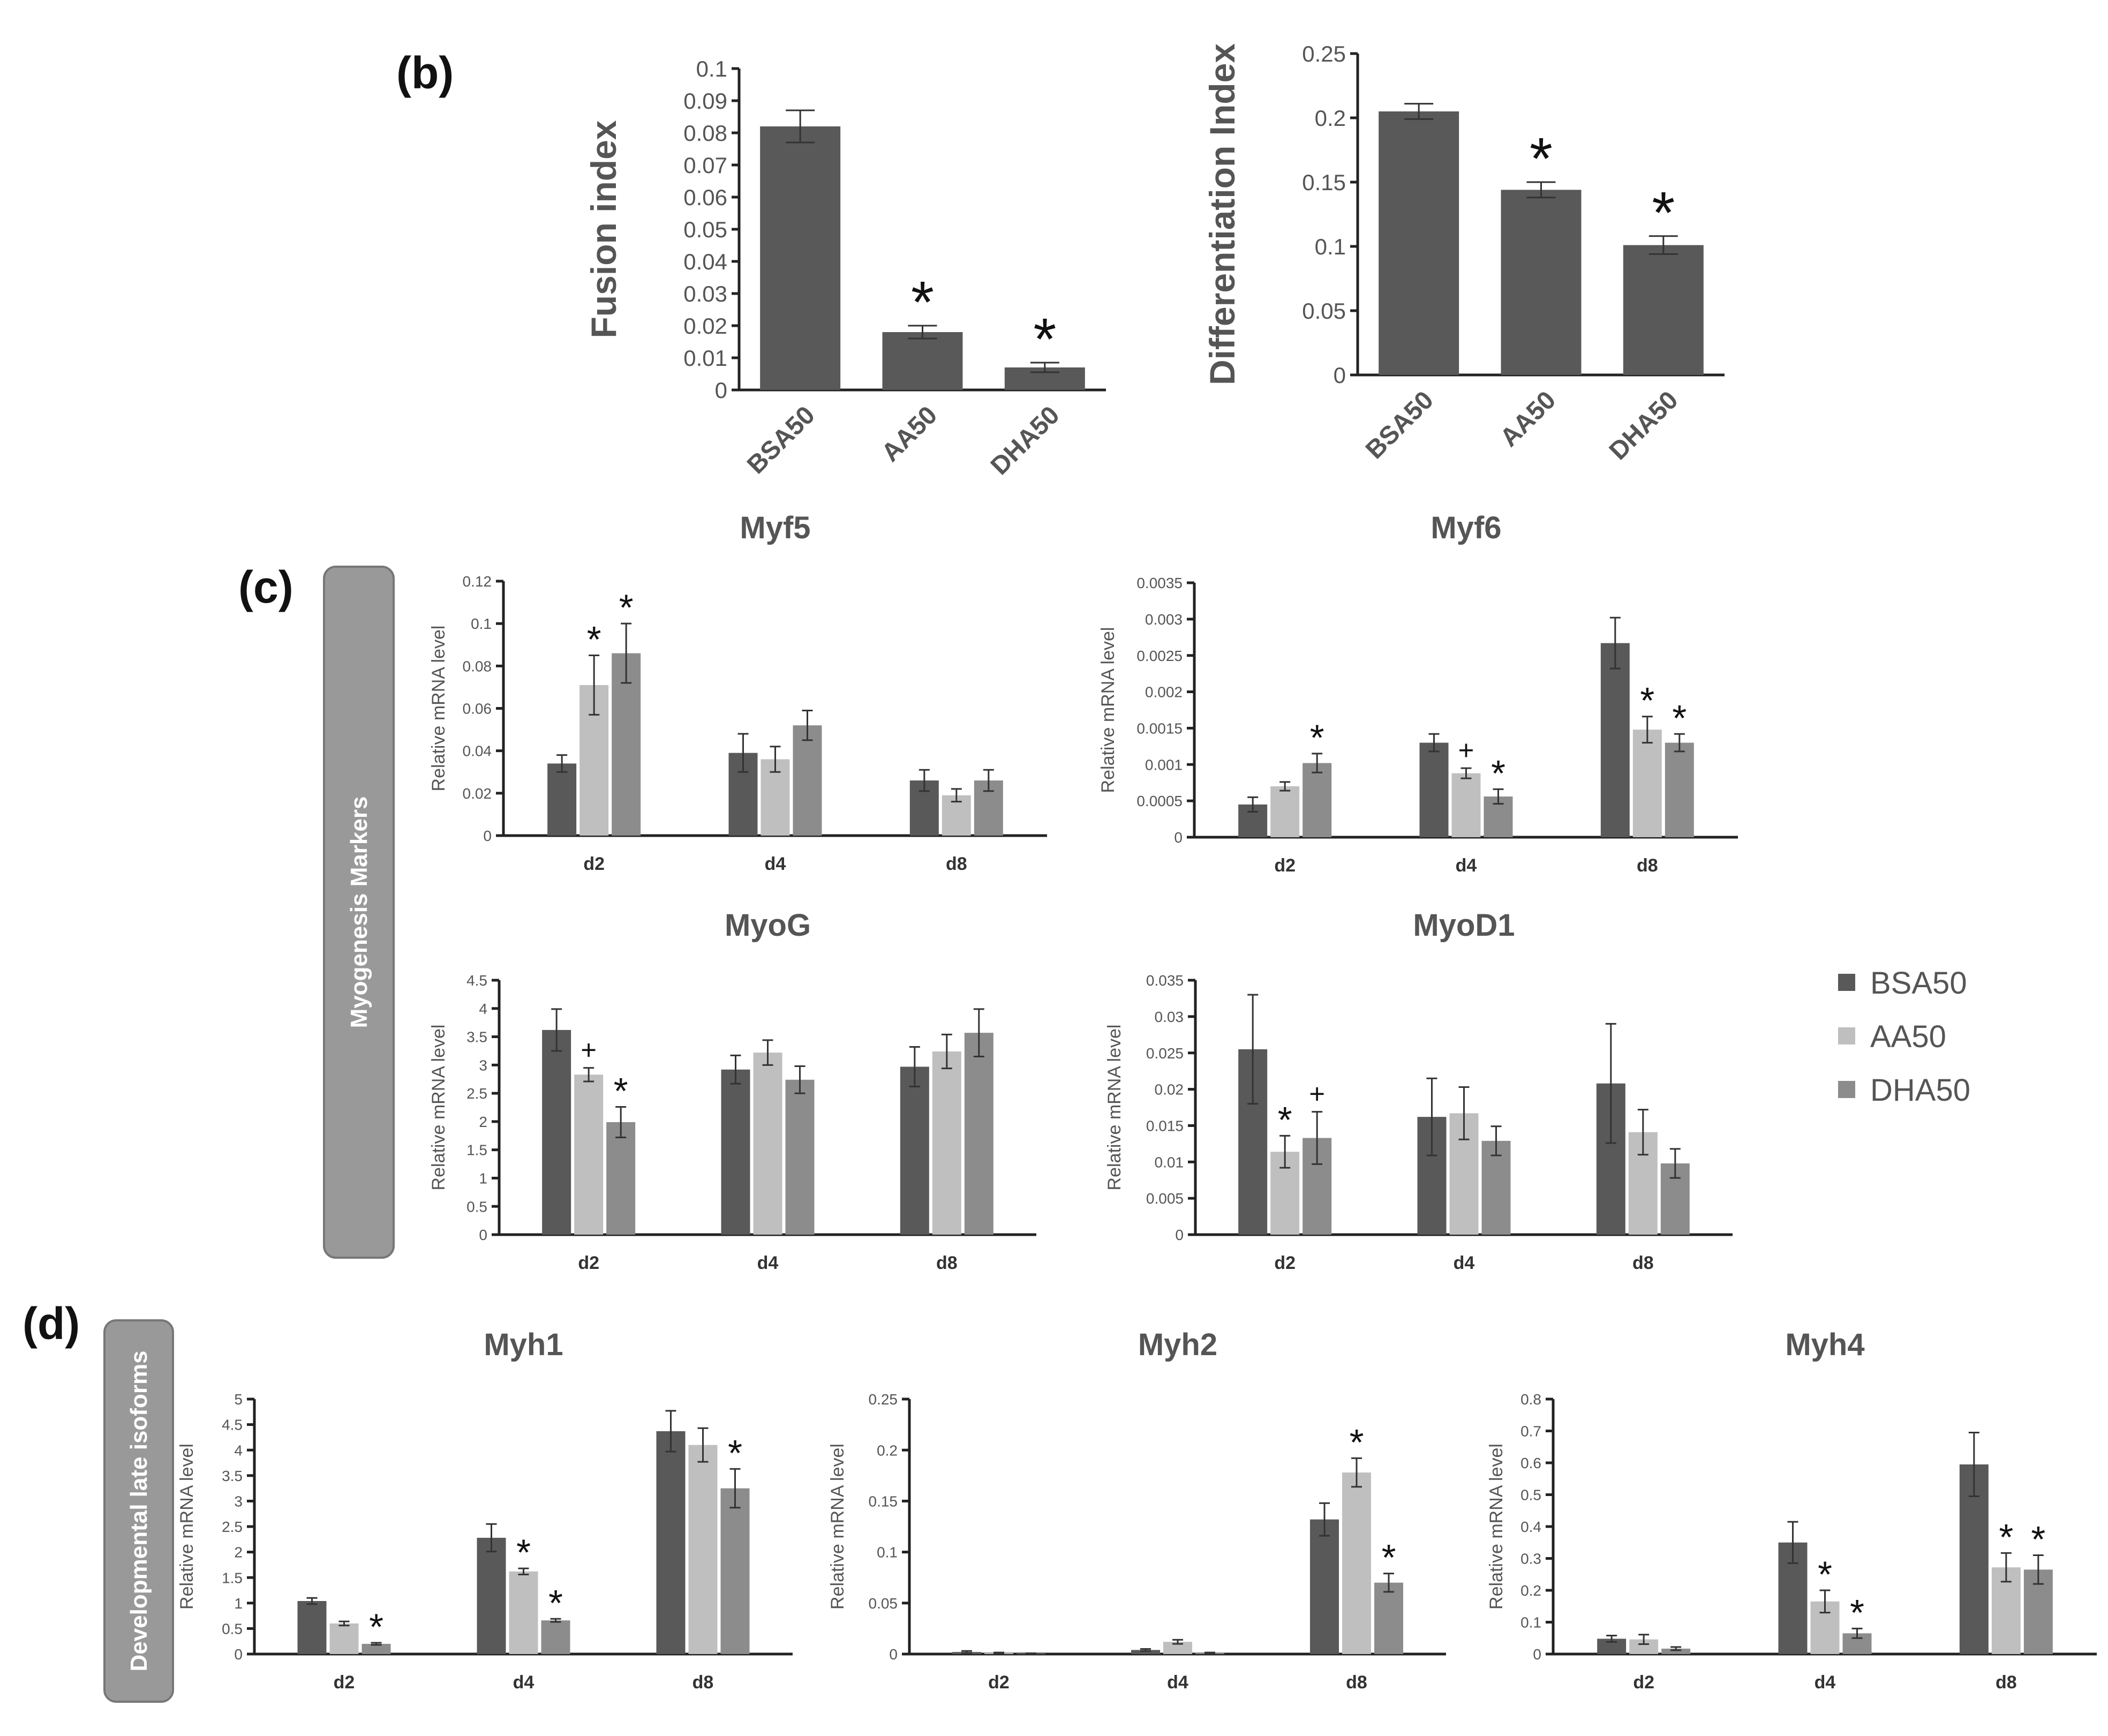 The width and height of the screenshot is (2108, 1736). What do you see at coordinates (705, 229) in the screenshot?
I see `y-tick-label: 0.05` at bounding box center [705, 229].